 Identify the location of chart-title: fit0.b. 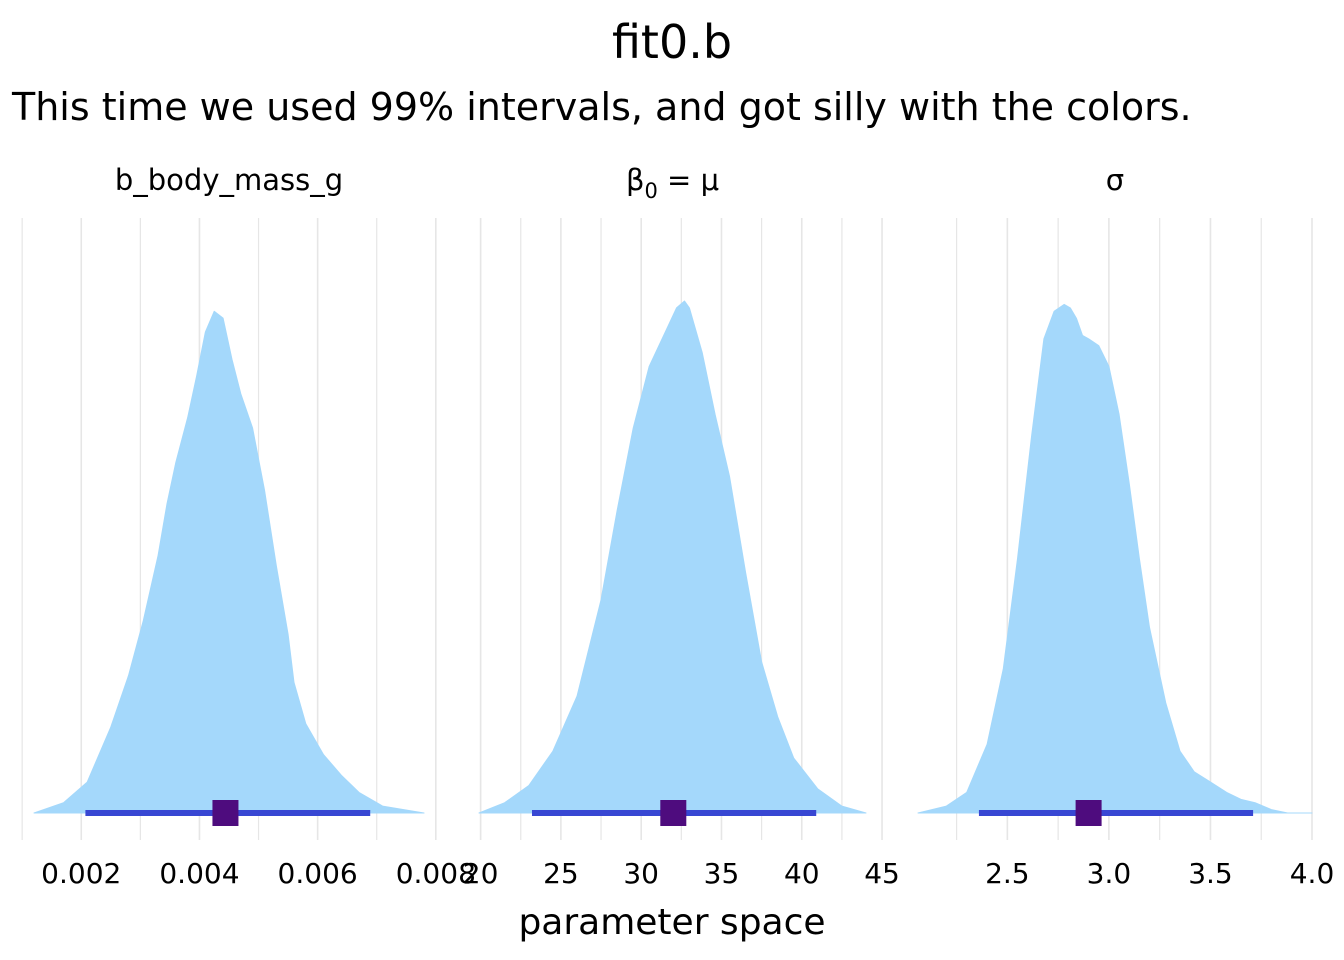
(672, 42).